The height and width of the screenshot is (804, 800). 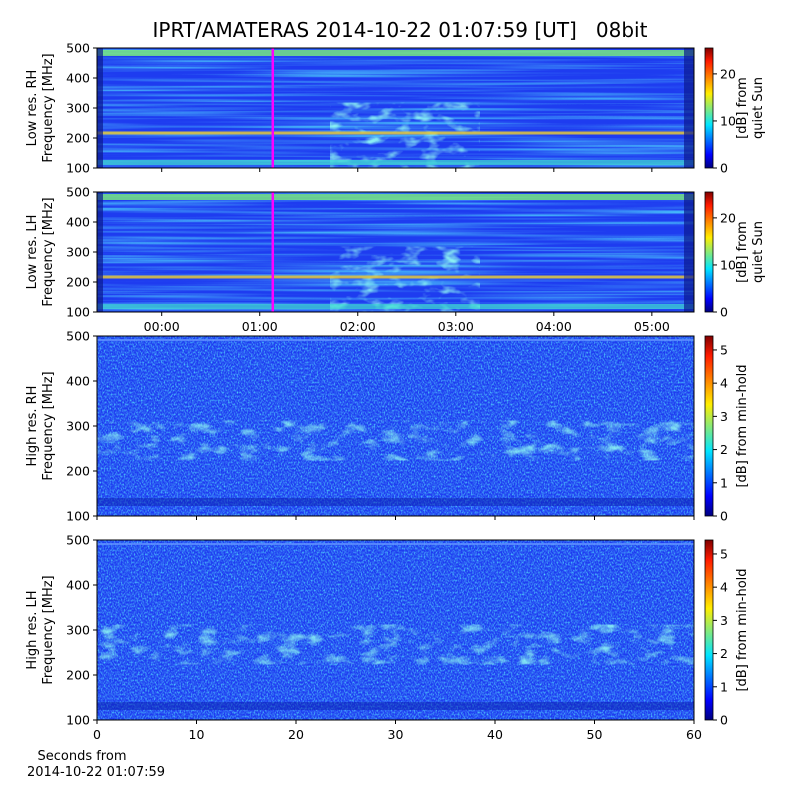 What do you see at coordinates (96, 772) in the screenshot?
I see `x-axis-label: 2014-10-22 01:07:59` at bounding box center [96, 772].